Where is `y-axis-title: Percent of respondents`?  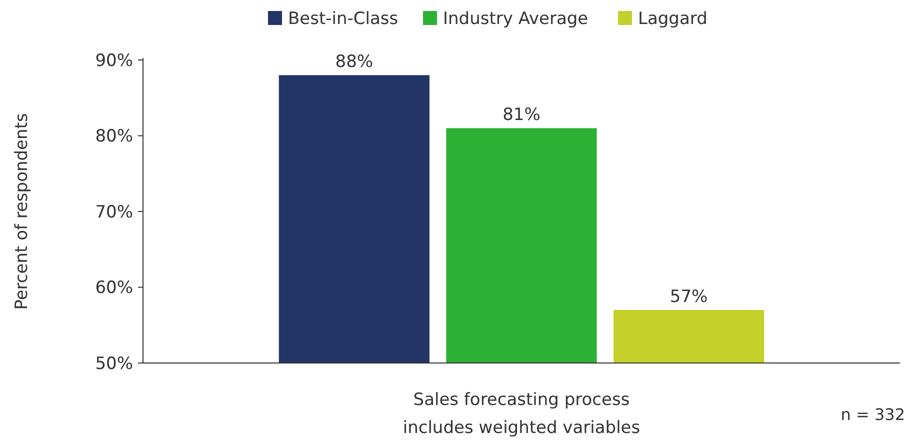 y-axis-title: Percent of respondents is located at coordinates (22, 211).